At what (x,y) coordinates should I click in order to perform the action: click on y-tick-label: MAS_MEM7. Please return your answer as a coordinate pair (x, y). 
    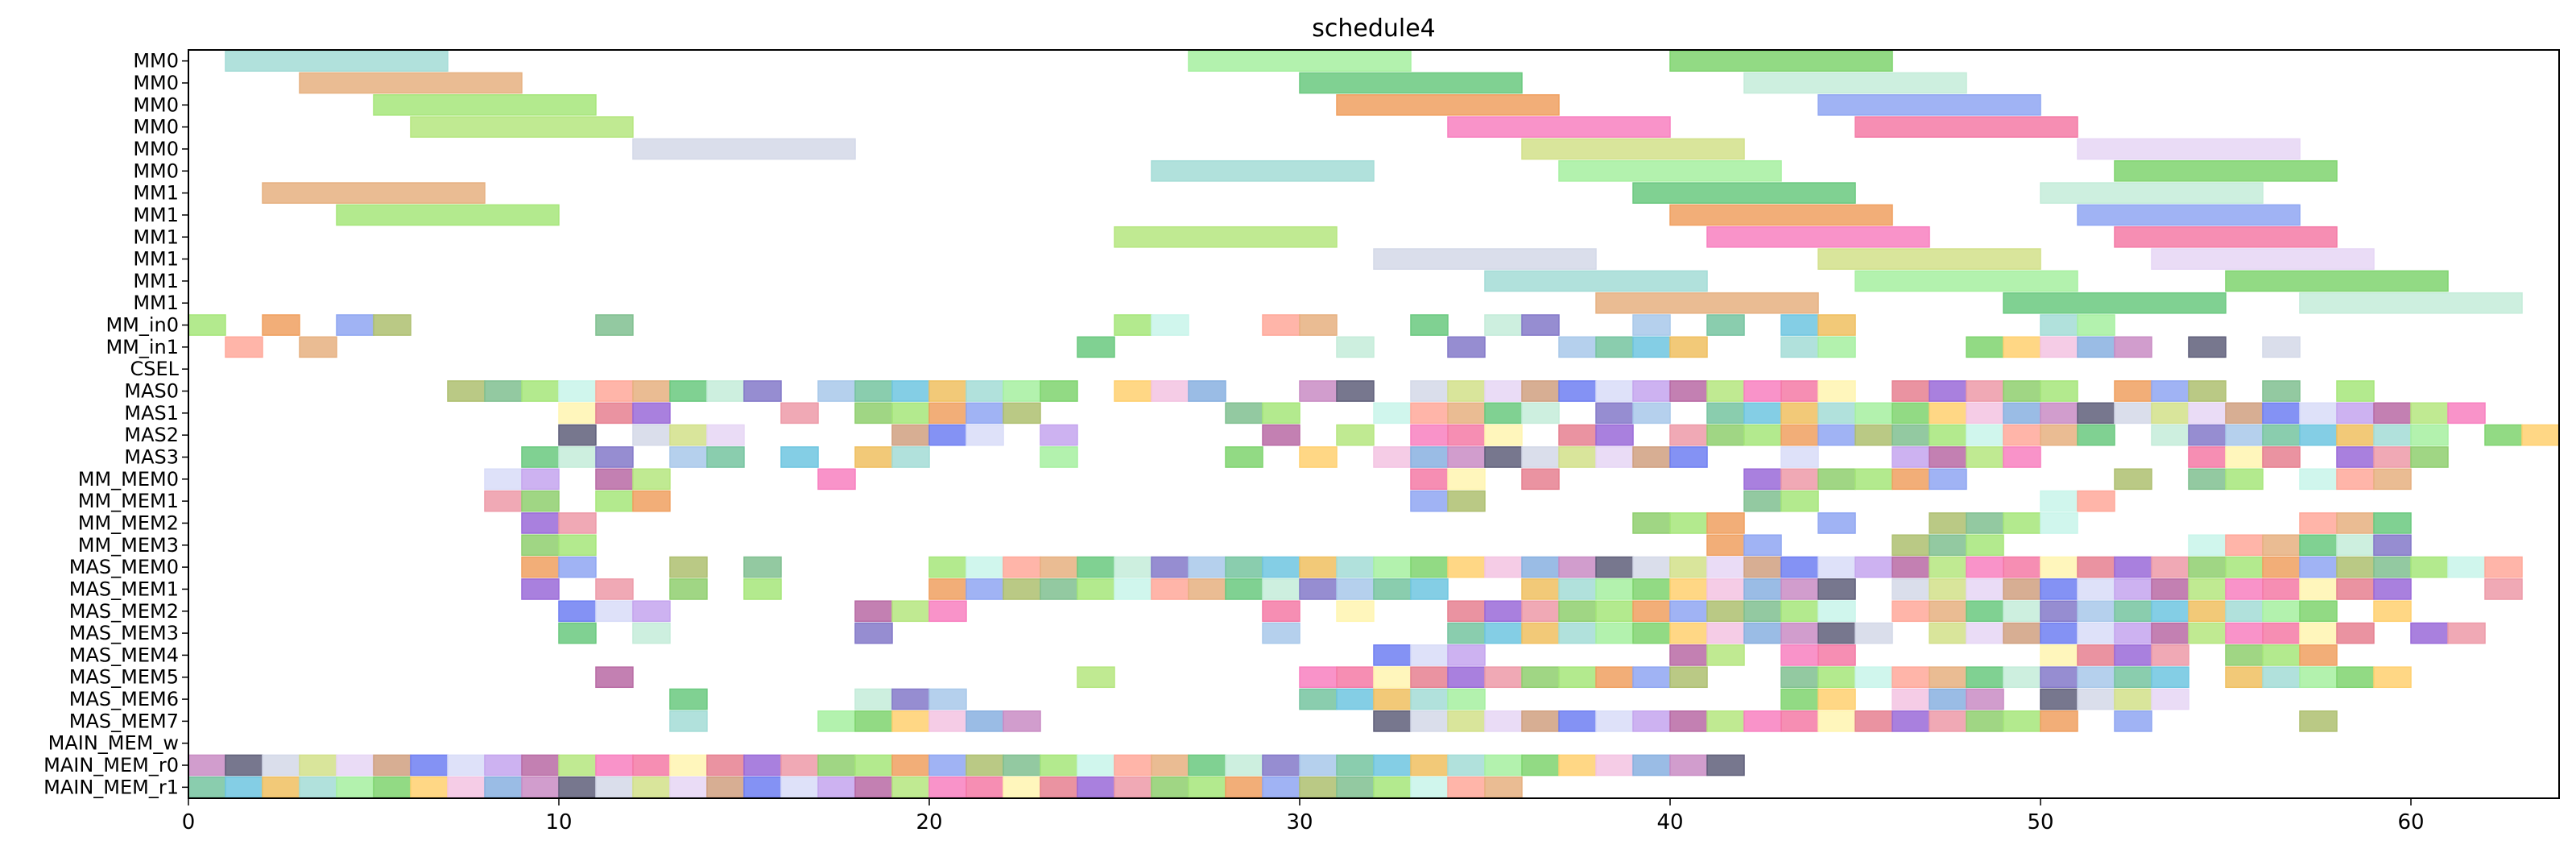
    Looking at the image, I should click on (124, 721).